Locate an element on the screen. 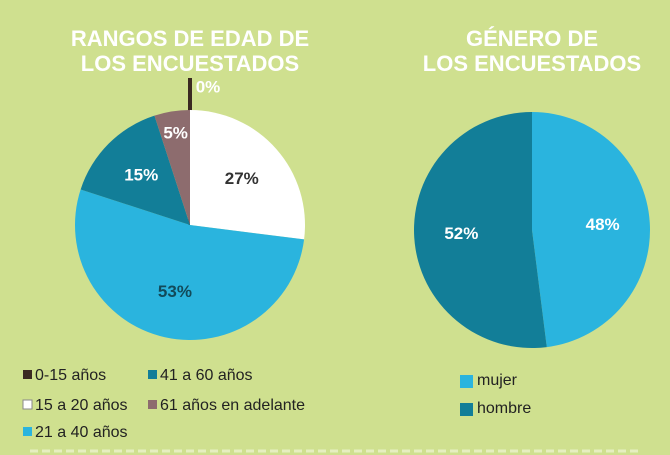 The height and width of the screenshot is (455, 670). legend-label: 61 años en adelante is located at coordinates (232, 405).